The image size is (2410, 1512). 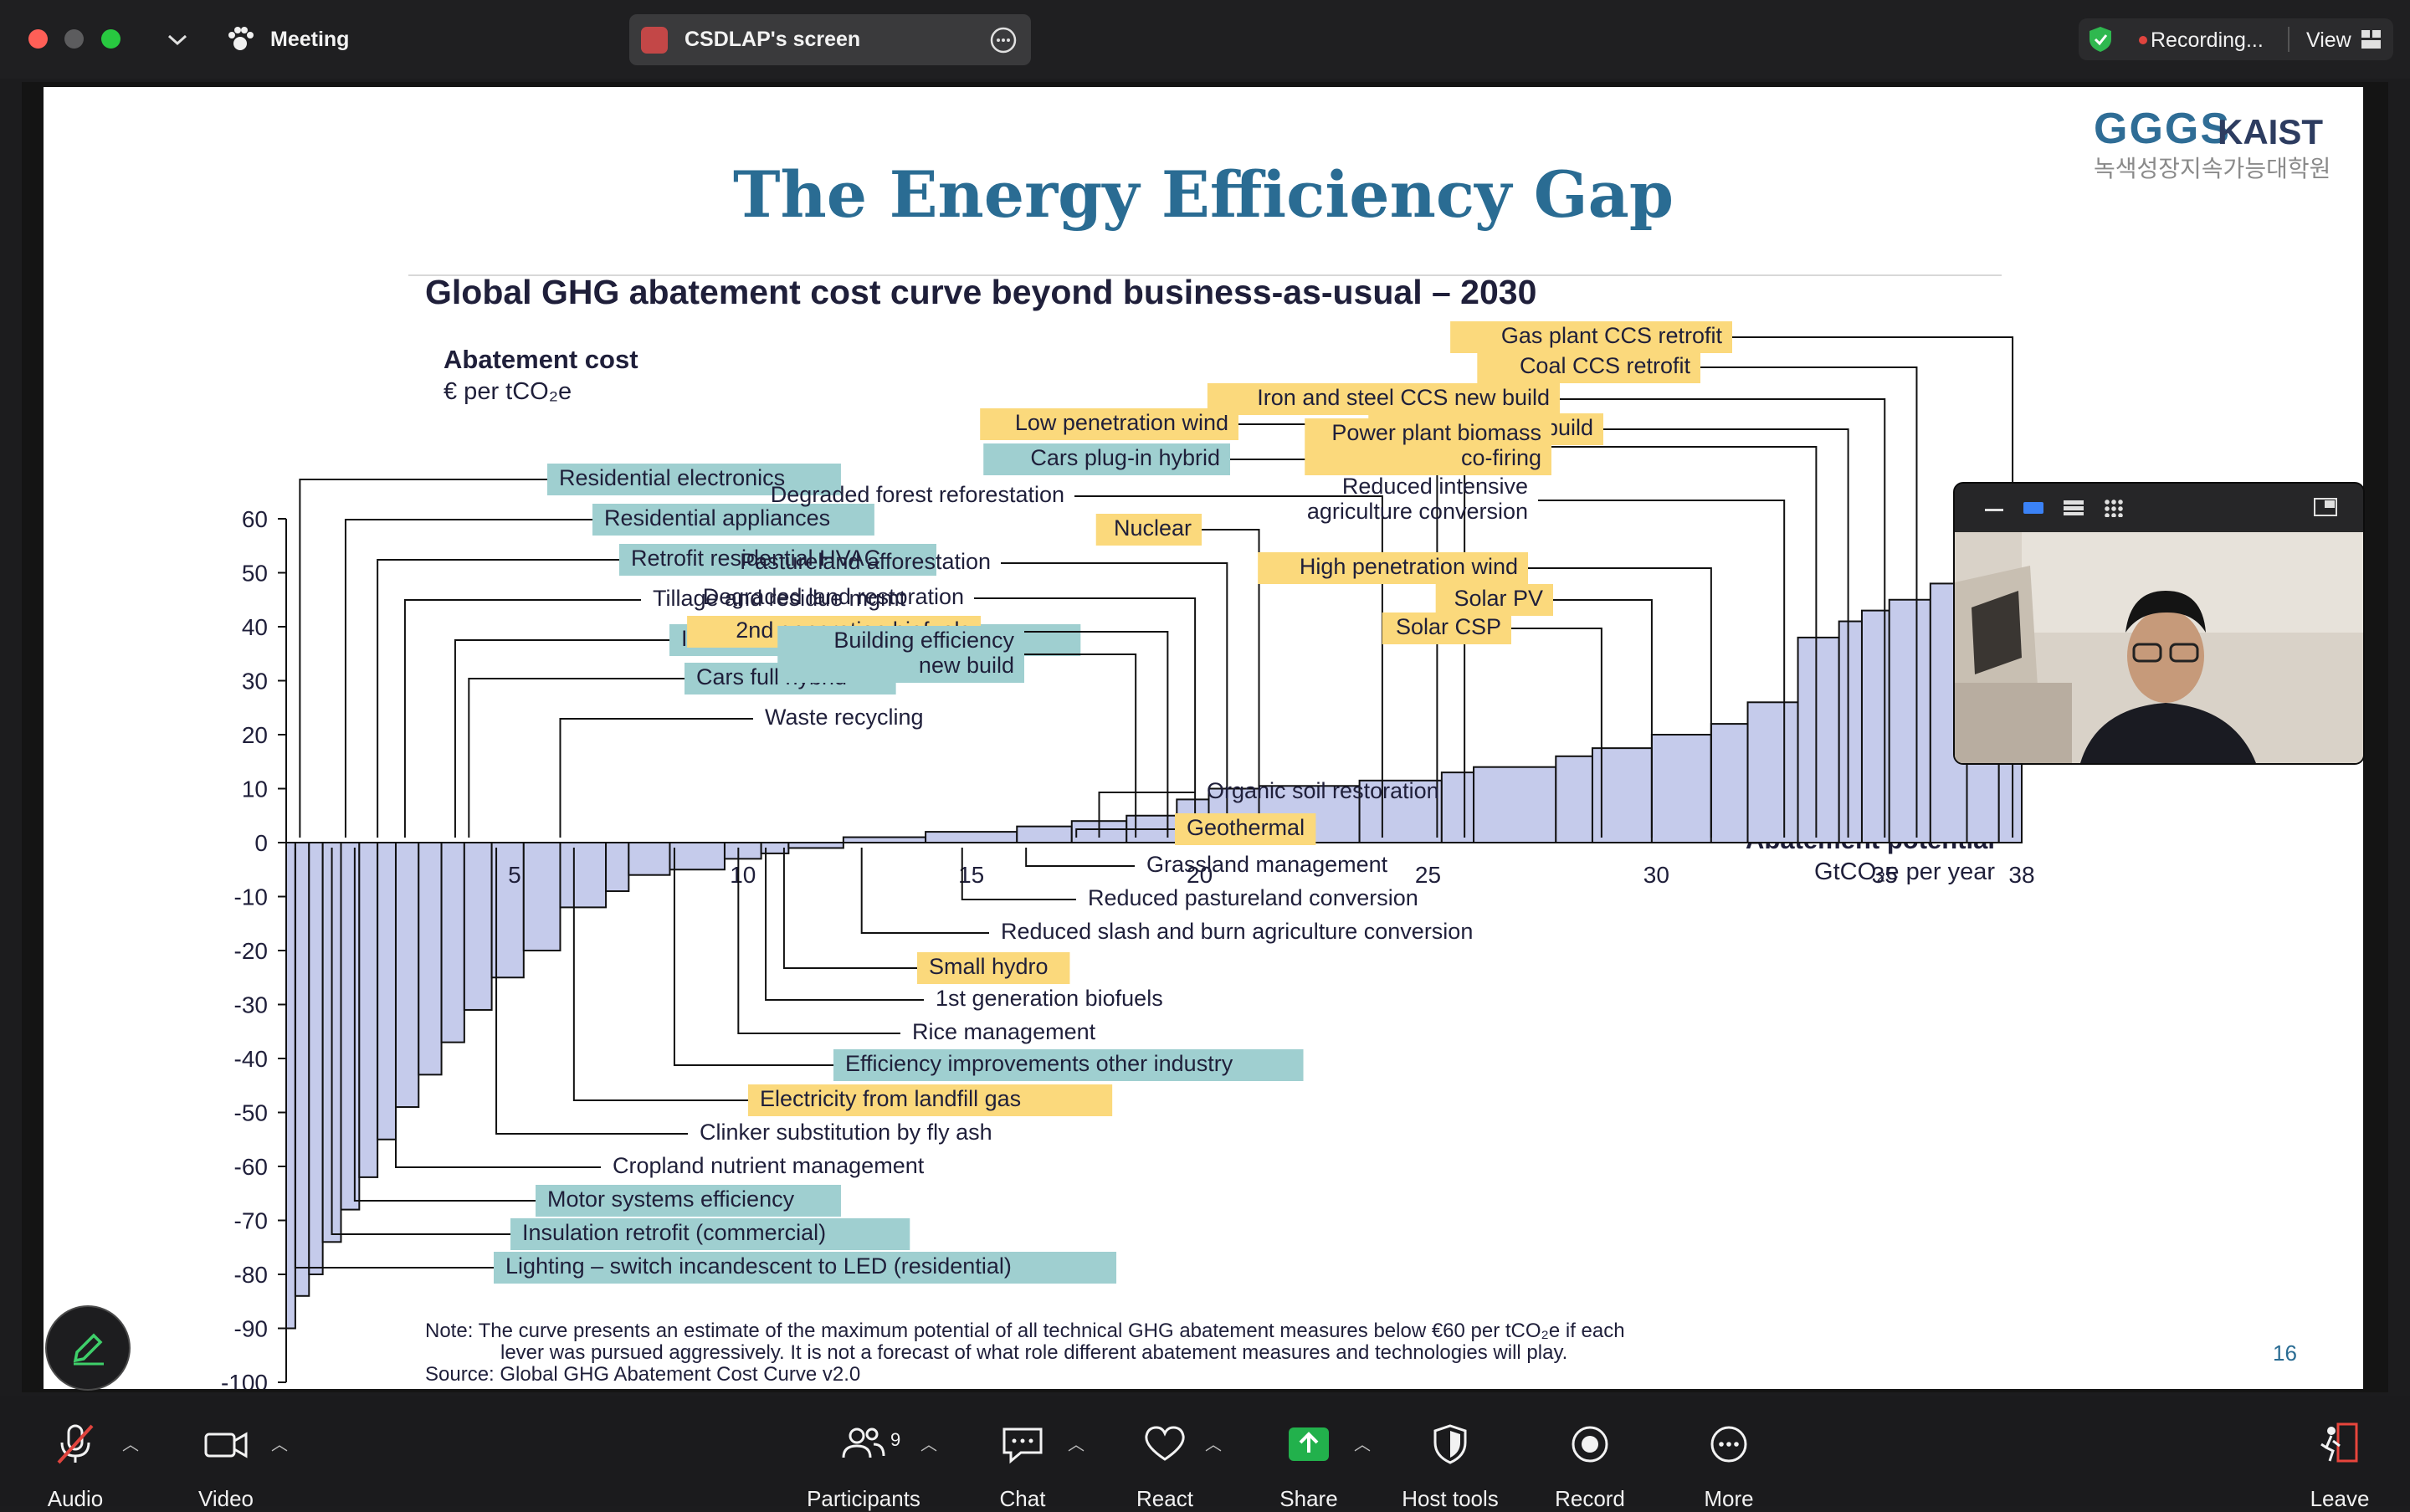 I want to click on y-tick-label: -50, so click(x=251, y=1113).